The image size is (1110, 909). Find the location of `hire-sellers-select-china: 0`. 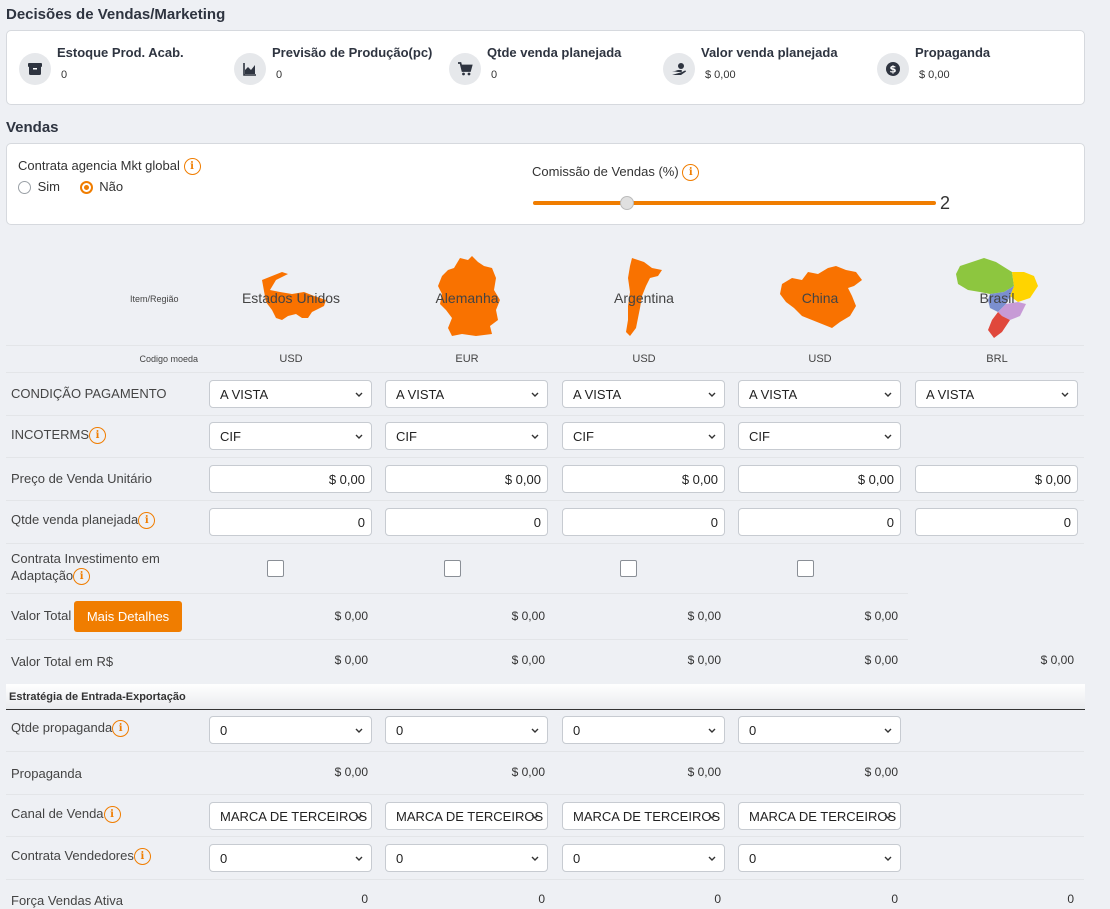

hire-sellers-select-china: 0 is located at coordinates (819, 858).